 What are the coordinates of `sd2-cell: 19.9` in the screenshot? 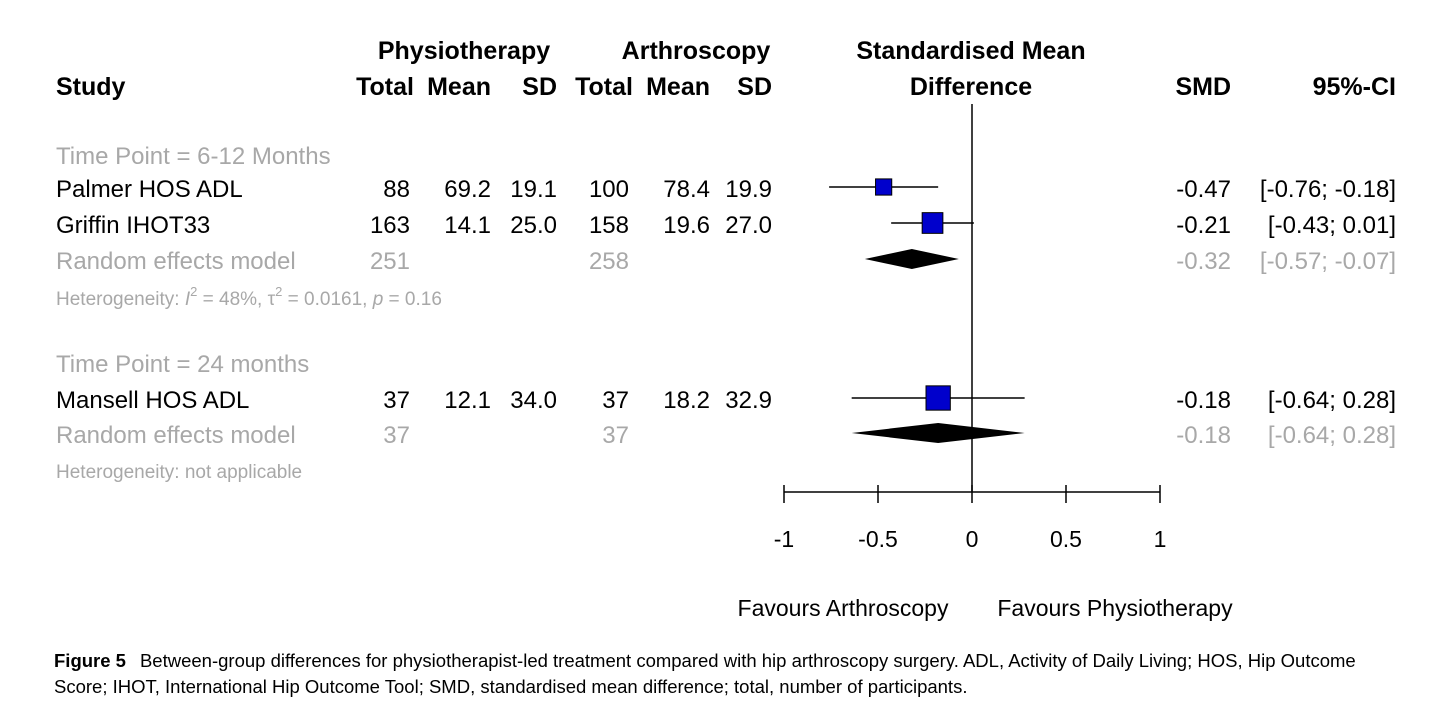 It's located at (748, 189).